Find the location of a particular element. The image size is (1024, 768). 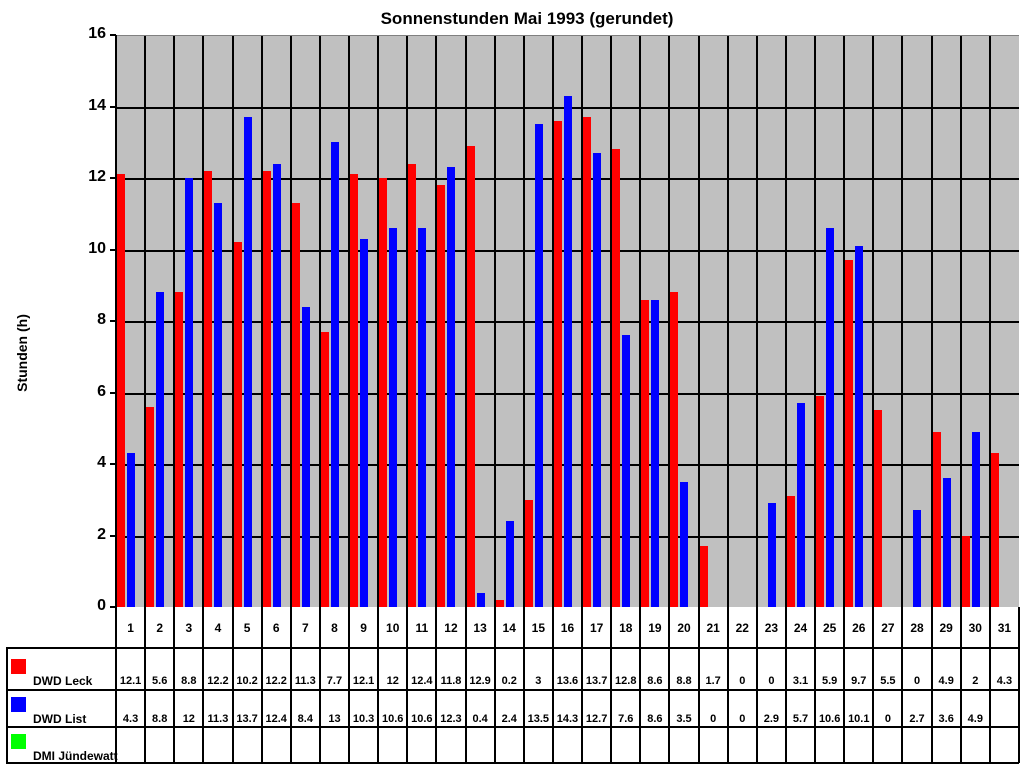

y-tick-label: 2 is located at coordinates (101, 534).